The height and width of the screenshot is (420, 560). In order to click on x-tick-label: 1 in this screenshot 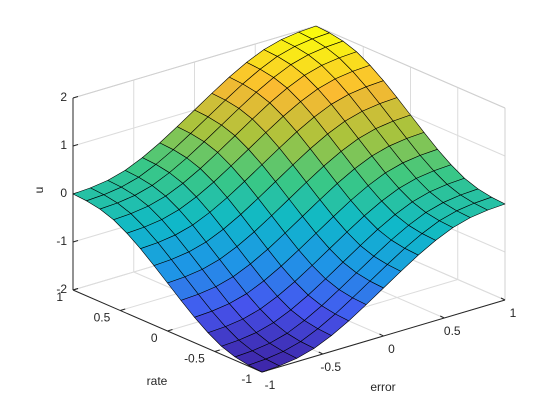, I will do `click(513, 313)`.